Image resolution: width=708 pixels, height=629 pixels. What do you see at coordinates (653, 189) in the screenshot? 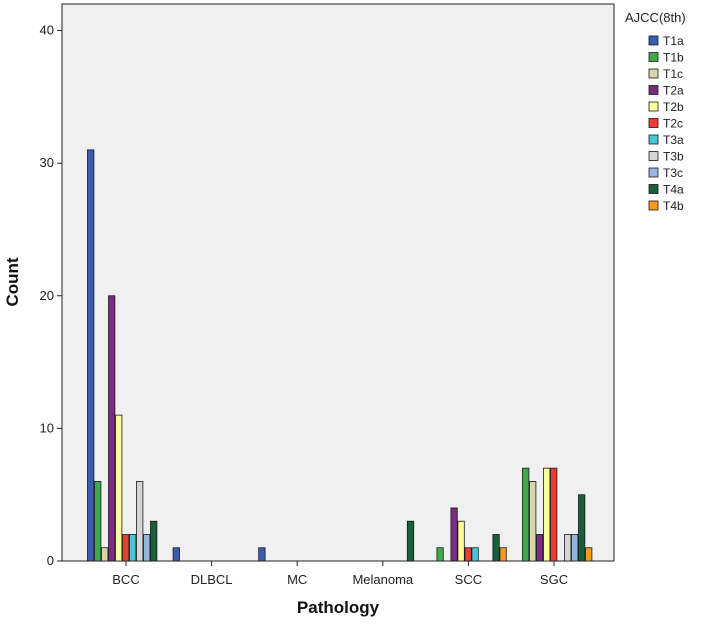
I see `legend-swatch-t4a` at bounding box center [653, 189].